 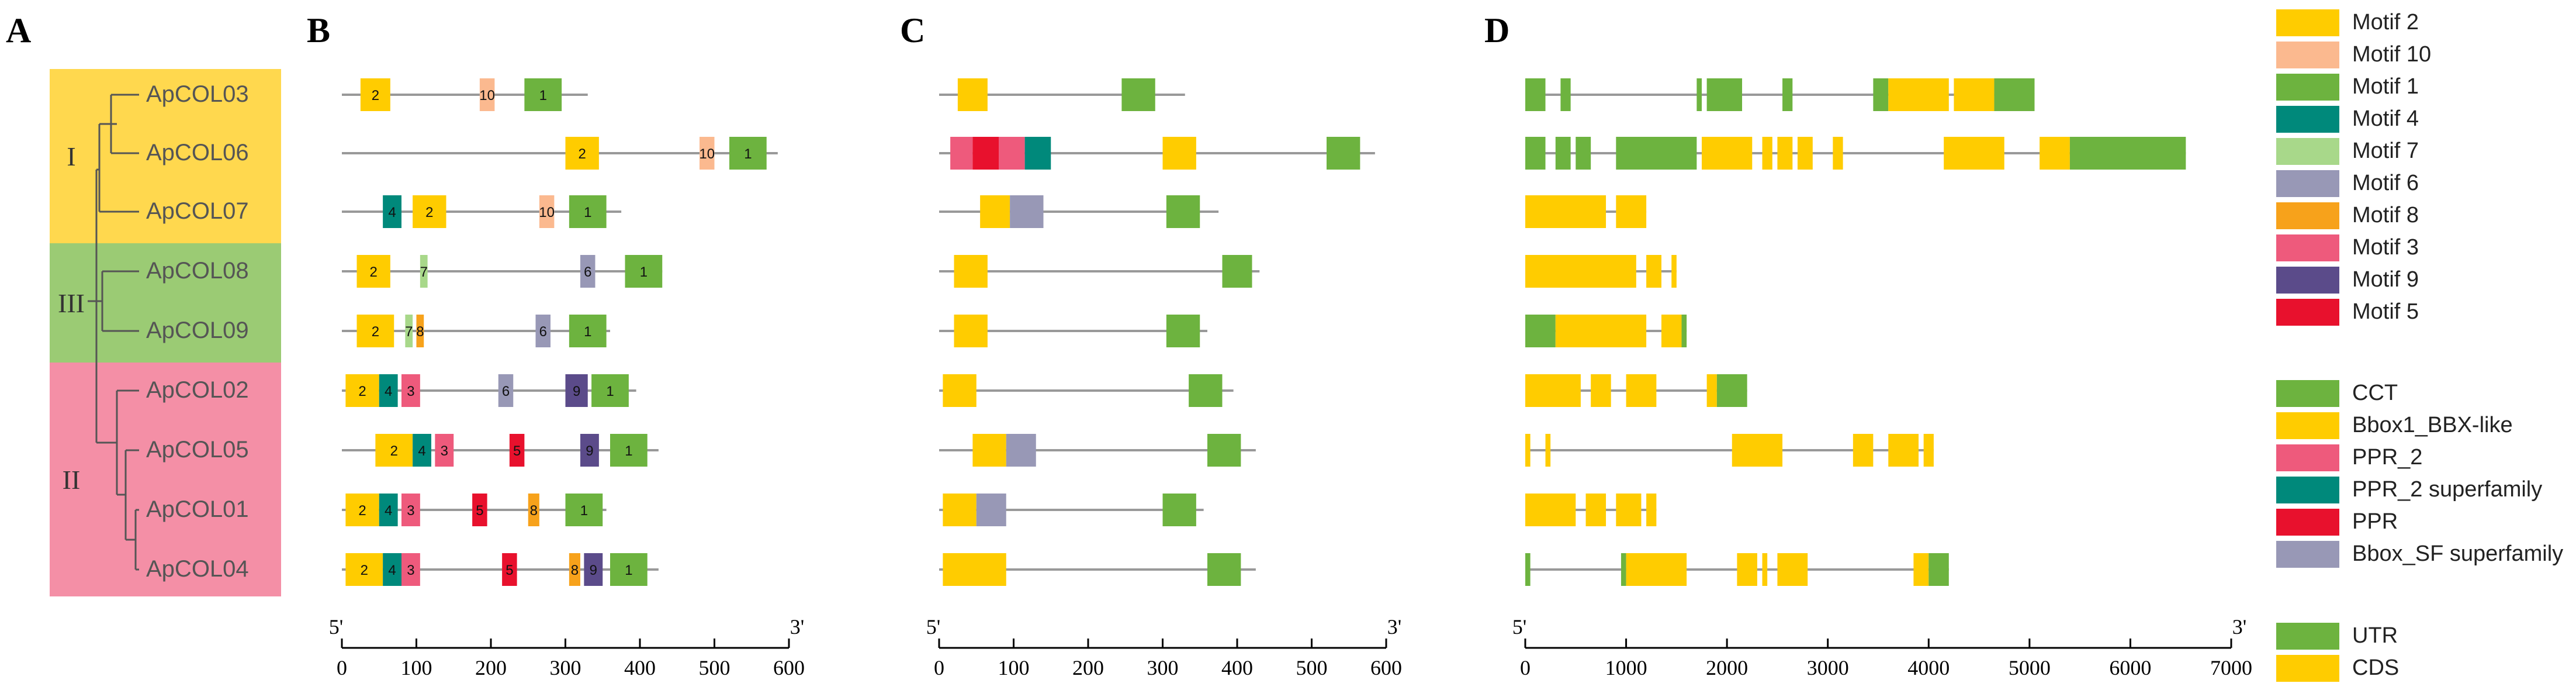 I want to click on group-label-ii: II, so click(x=72, y=480).